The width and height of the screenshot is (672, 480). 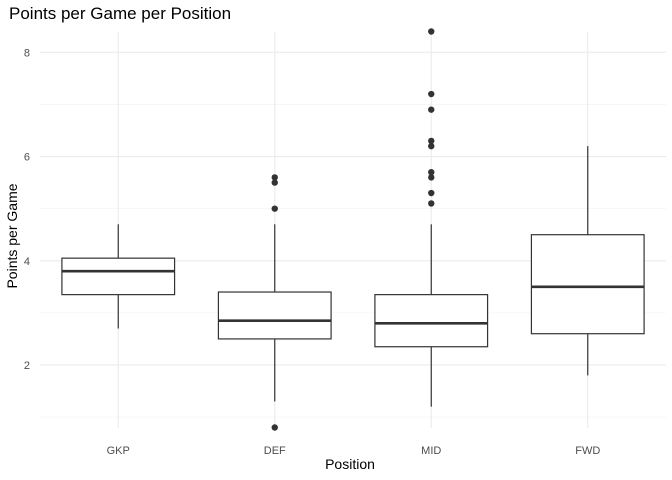 I want to click on x-tick-label: DEF, so click(x=275, y=451).